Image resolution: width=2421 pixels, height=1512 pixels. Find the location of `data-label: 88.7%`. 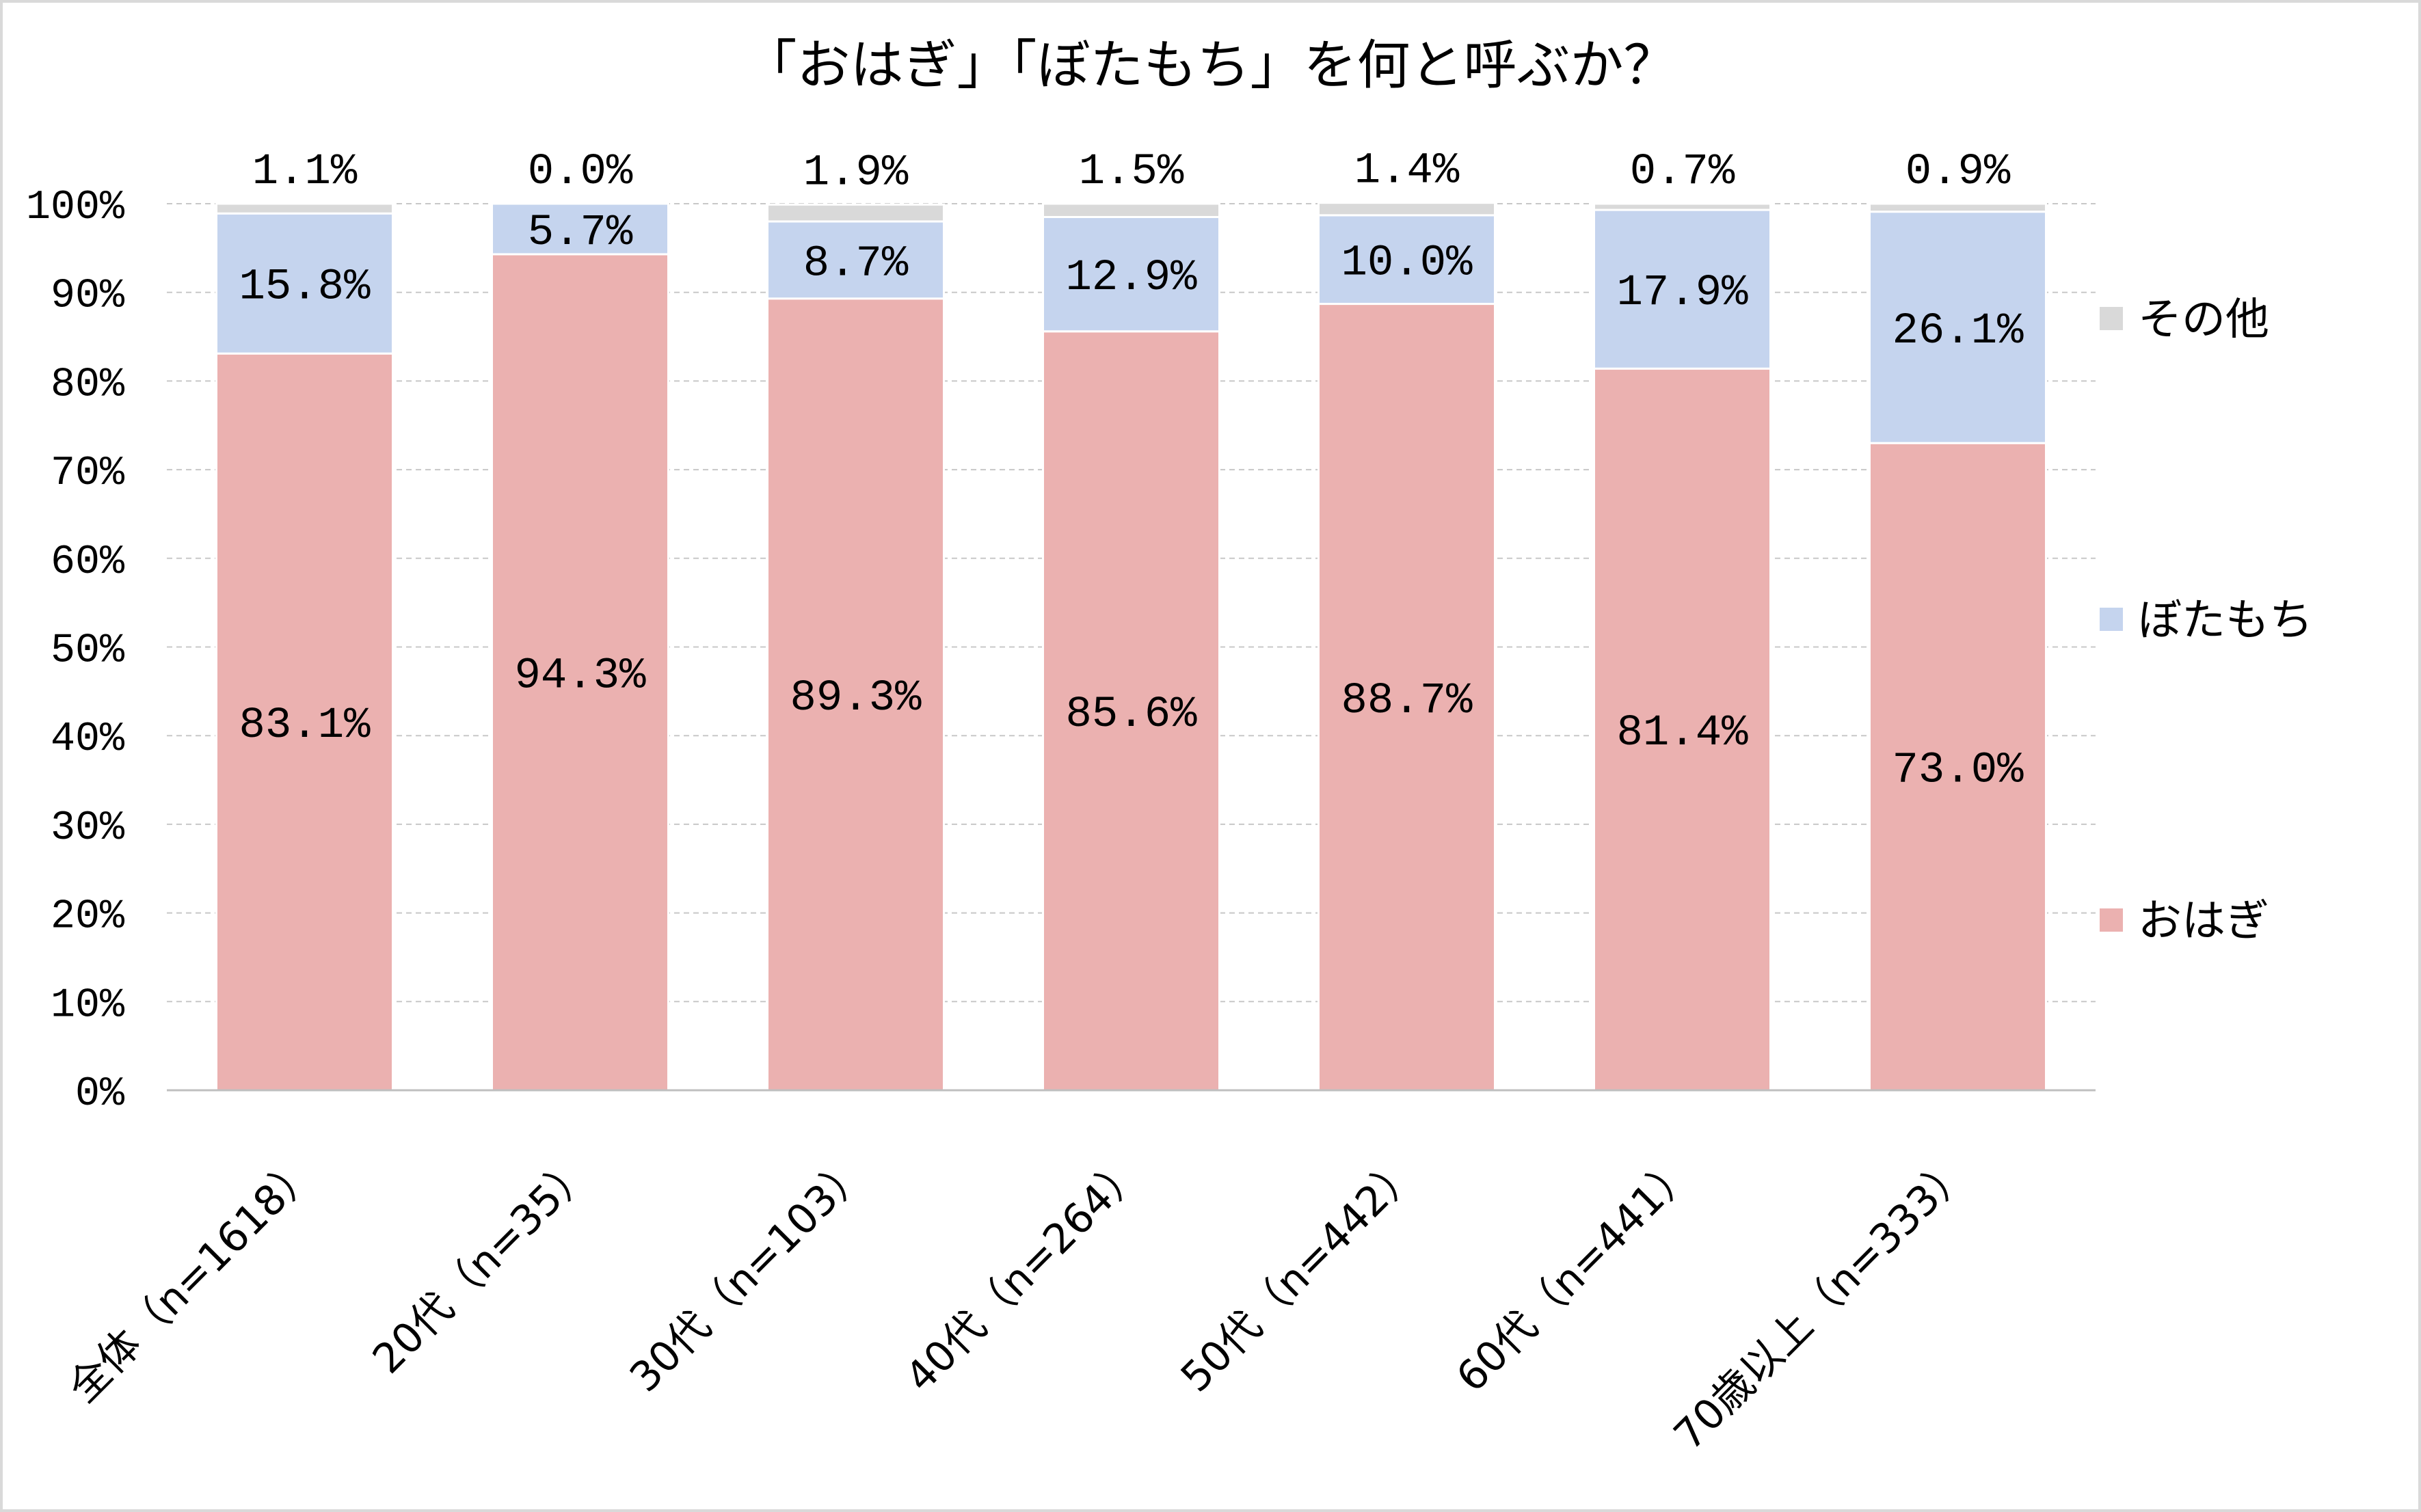

data-label: 88.7% is located at coordinates (1407, 701).